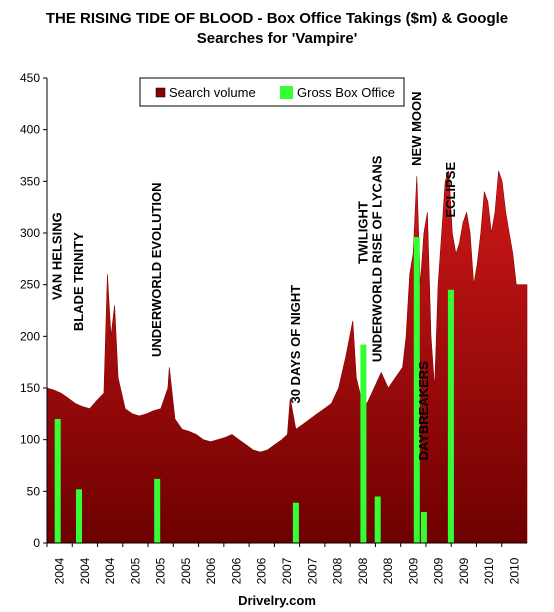 This screenshot has width=554, height=612. Describe the element at coordinates (30, 233) in the screenshot. I see `y-tick-label: 300` at that location.